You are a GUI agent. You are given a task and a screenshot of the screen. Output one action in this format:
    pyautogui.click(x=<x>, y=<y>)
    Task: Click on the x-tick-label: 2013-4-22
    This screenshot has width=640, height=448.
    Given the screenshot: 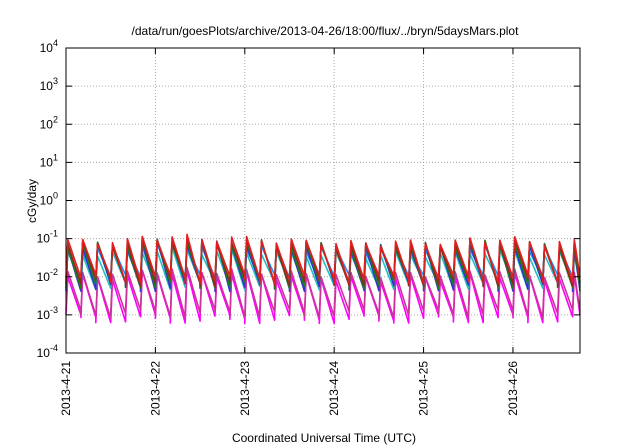 What is the action you would take?
    pyautogui.click(x=155, y=388)
    